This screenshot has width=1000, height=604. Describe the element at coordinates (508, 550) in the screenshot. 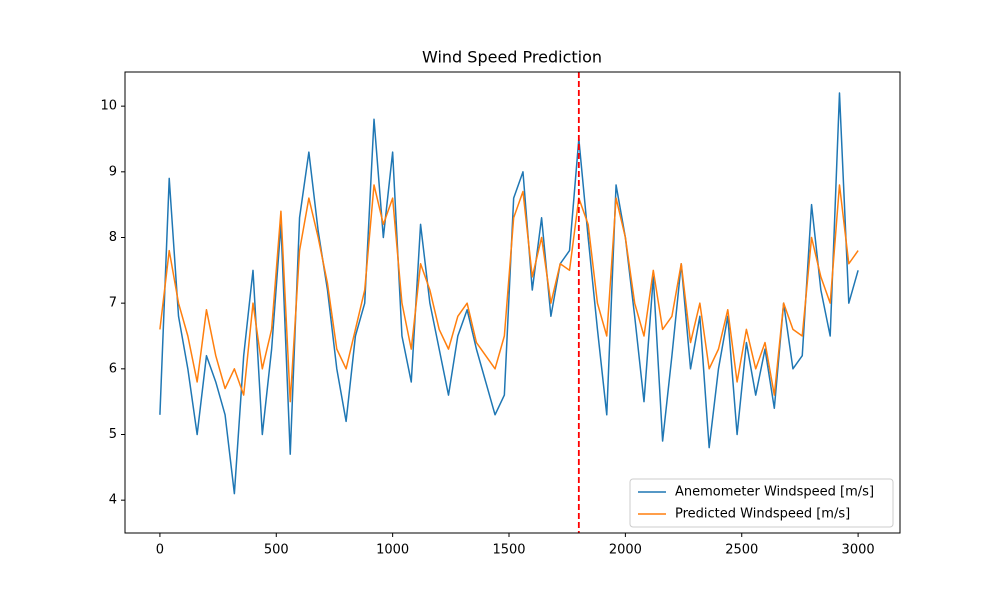

I see `x-tick-label: 1500` at that location.